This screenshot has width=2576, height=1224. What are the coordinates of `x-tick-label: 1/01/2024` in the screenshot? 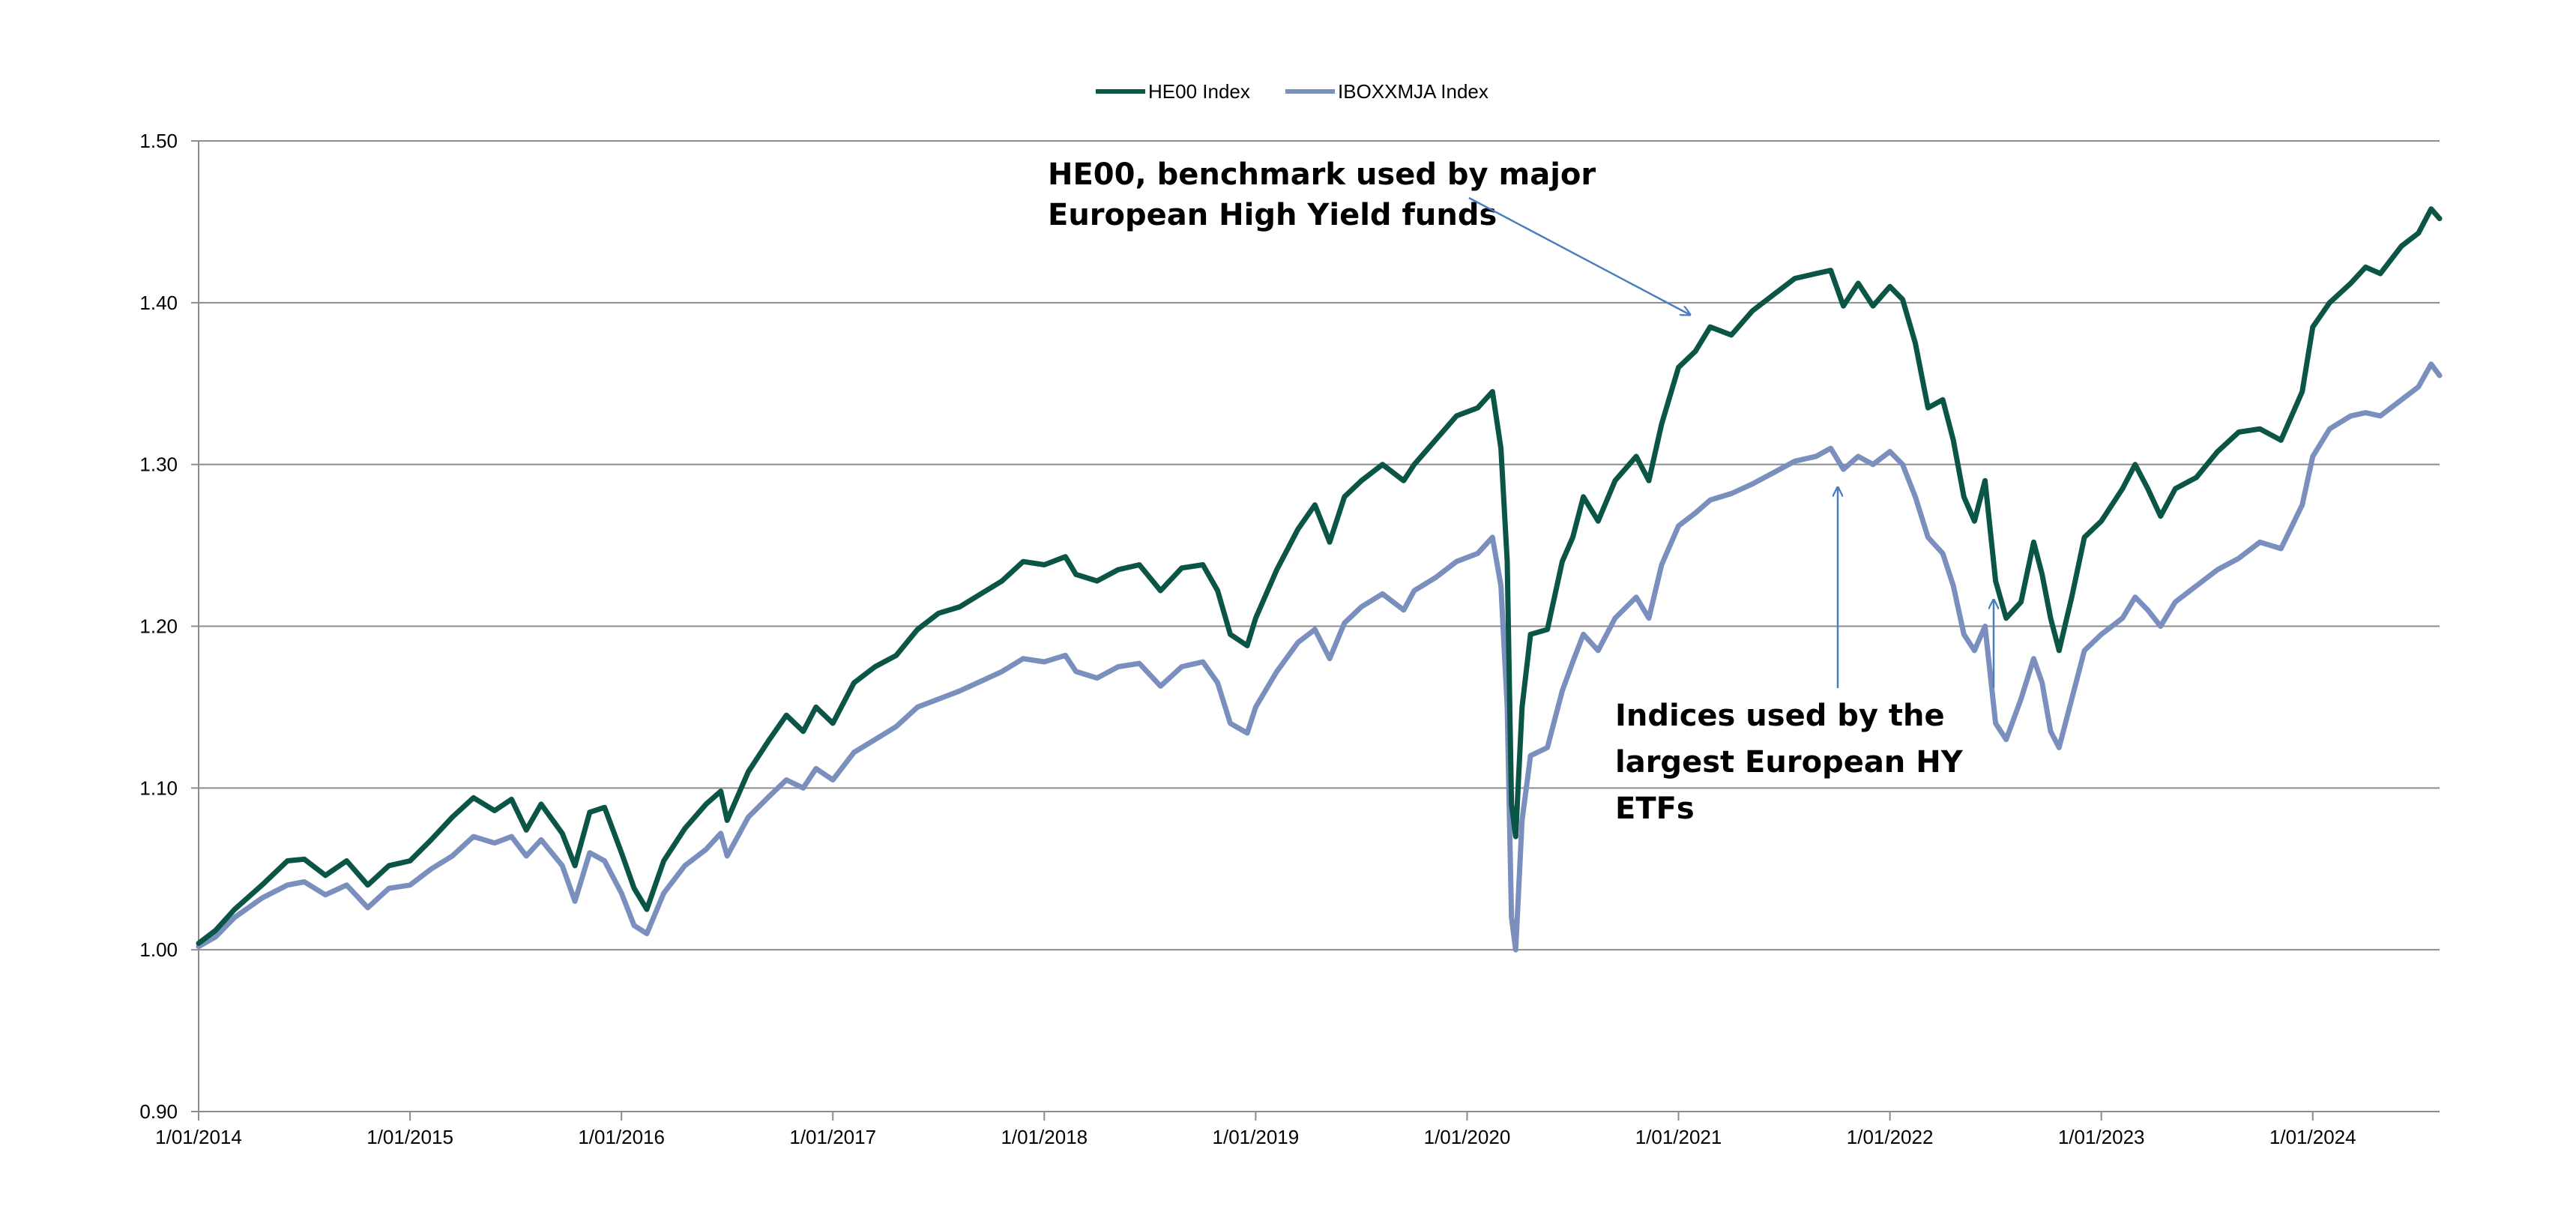 It's located at (2312, 1137).